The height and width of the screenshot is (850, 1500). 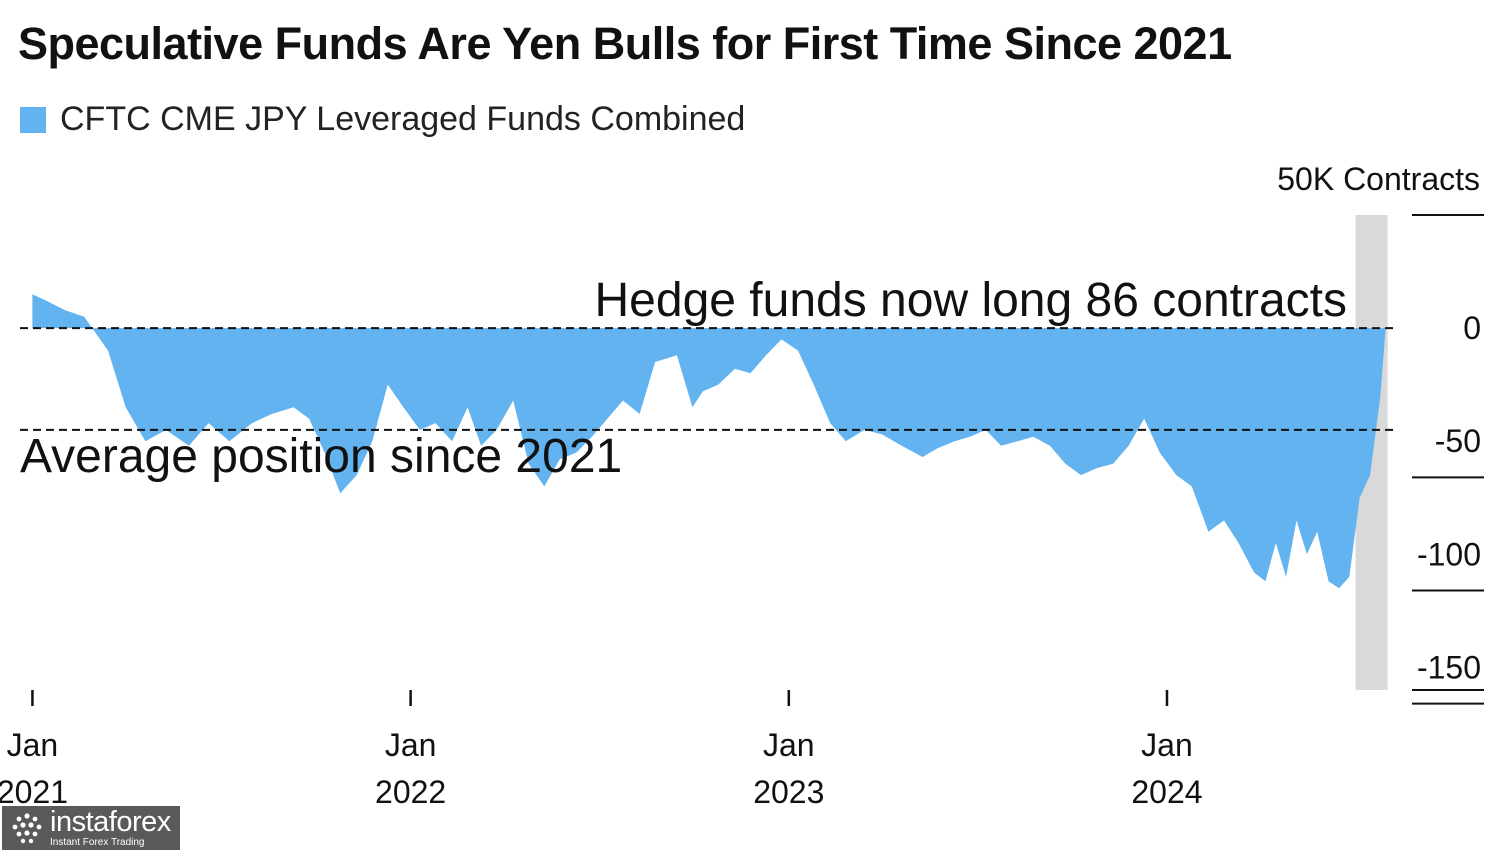 I want to click on globe-dots-icon, so click(x=27, y=828).